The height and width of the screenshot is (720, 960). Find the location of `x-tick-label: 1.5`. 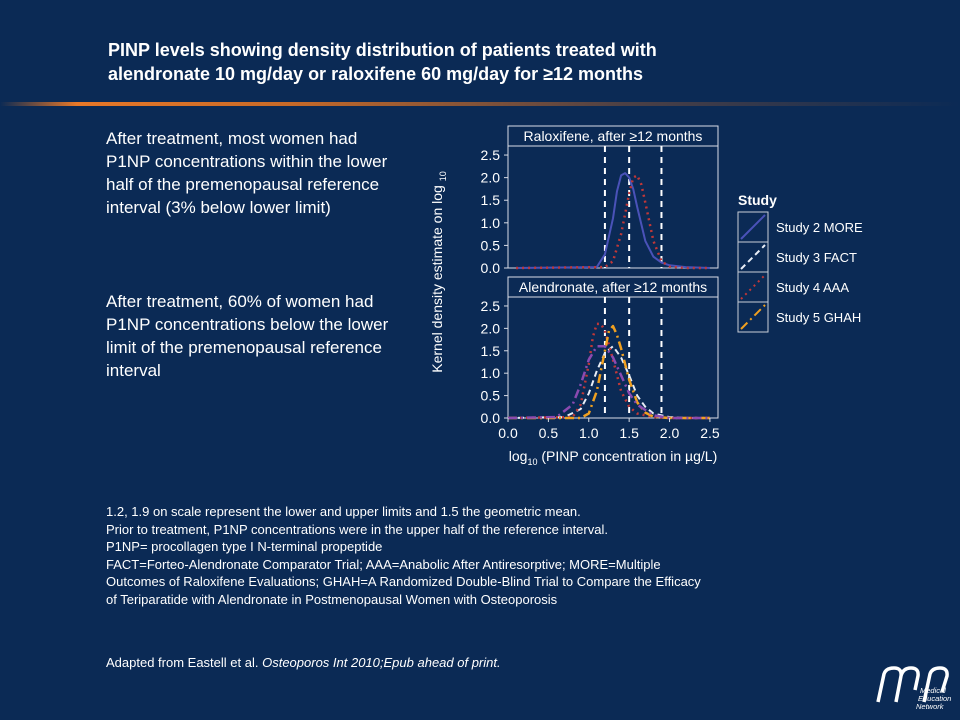

x-tick-label: 1.5 is located at coordinates (629, 433).